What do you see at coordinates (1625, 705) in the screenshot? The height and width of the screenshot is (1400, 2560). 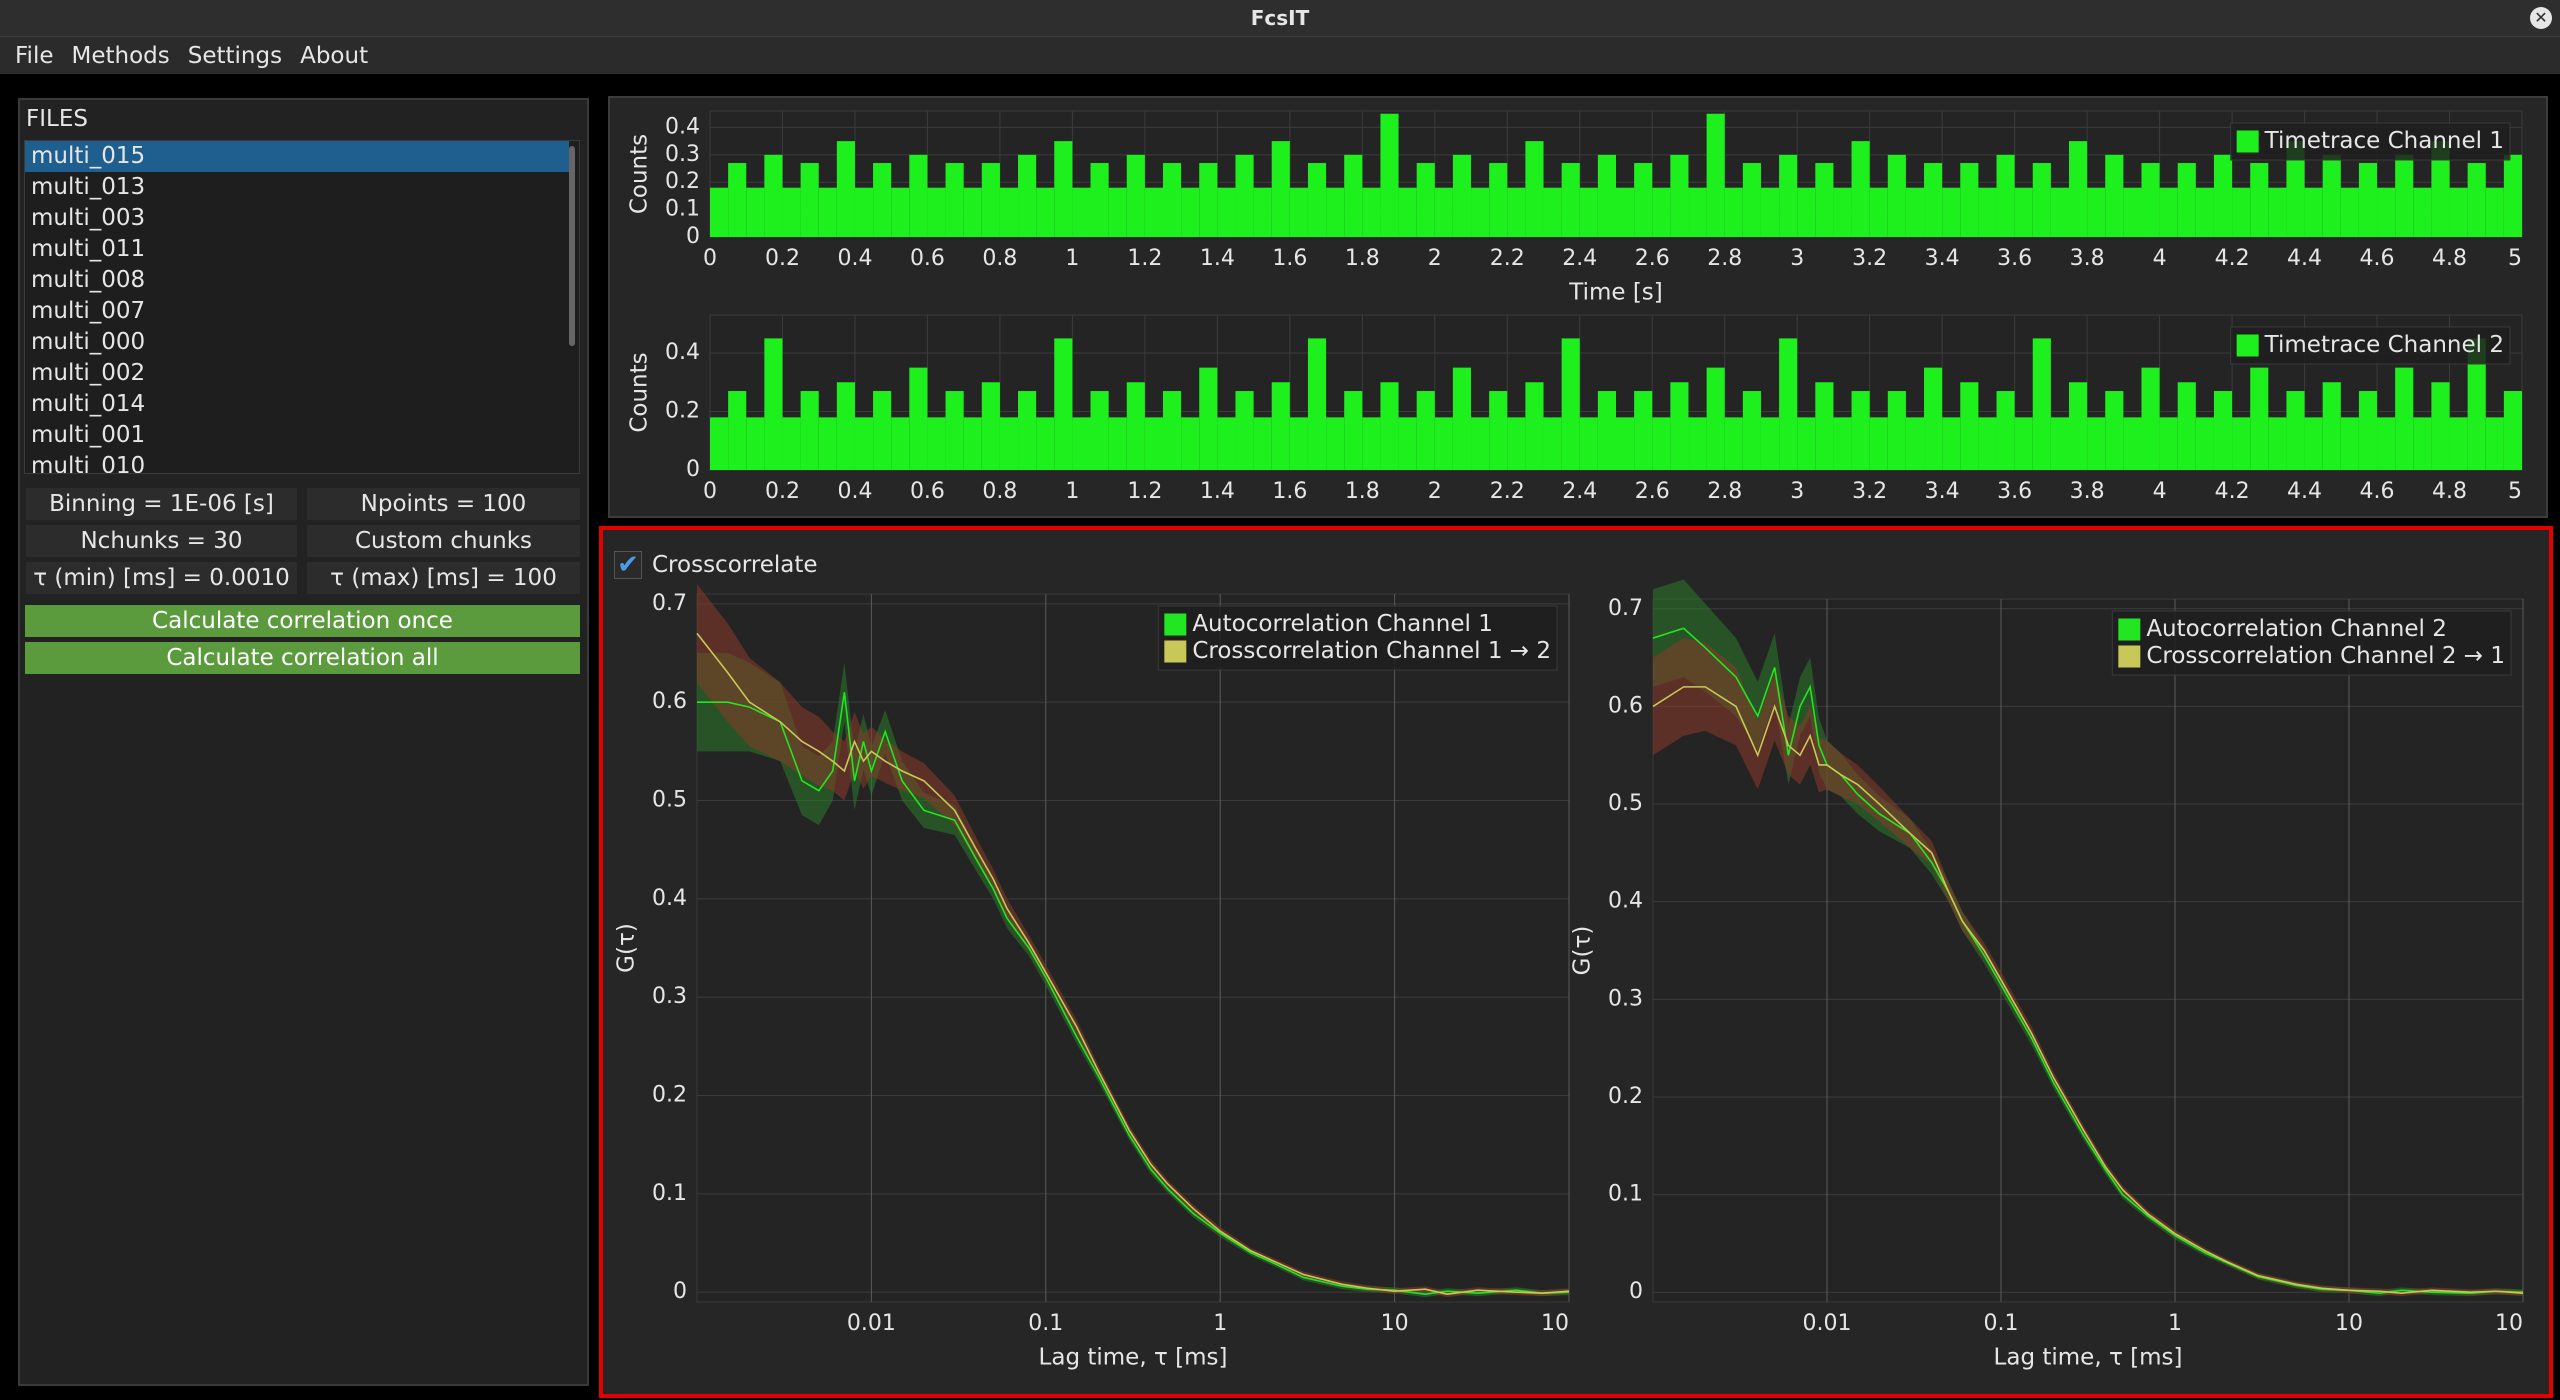 I see `y-tick-label: 0.6` at bounding box center [1625, 705].